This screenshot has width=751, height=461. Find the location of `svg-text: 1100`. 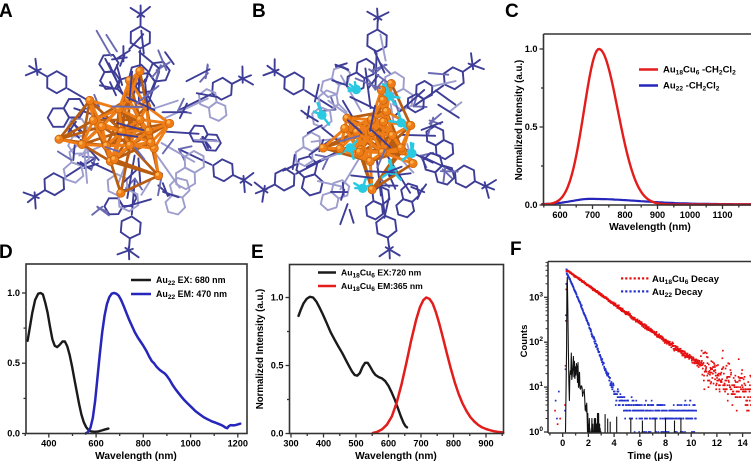

svg-text: 1100 is located at coordinates (723, 215).